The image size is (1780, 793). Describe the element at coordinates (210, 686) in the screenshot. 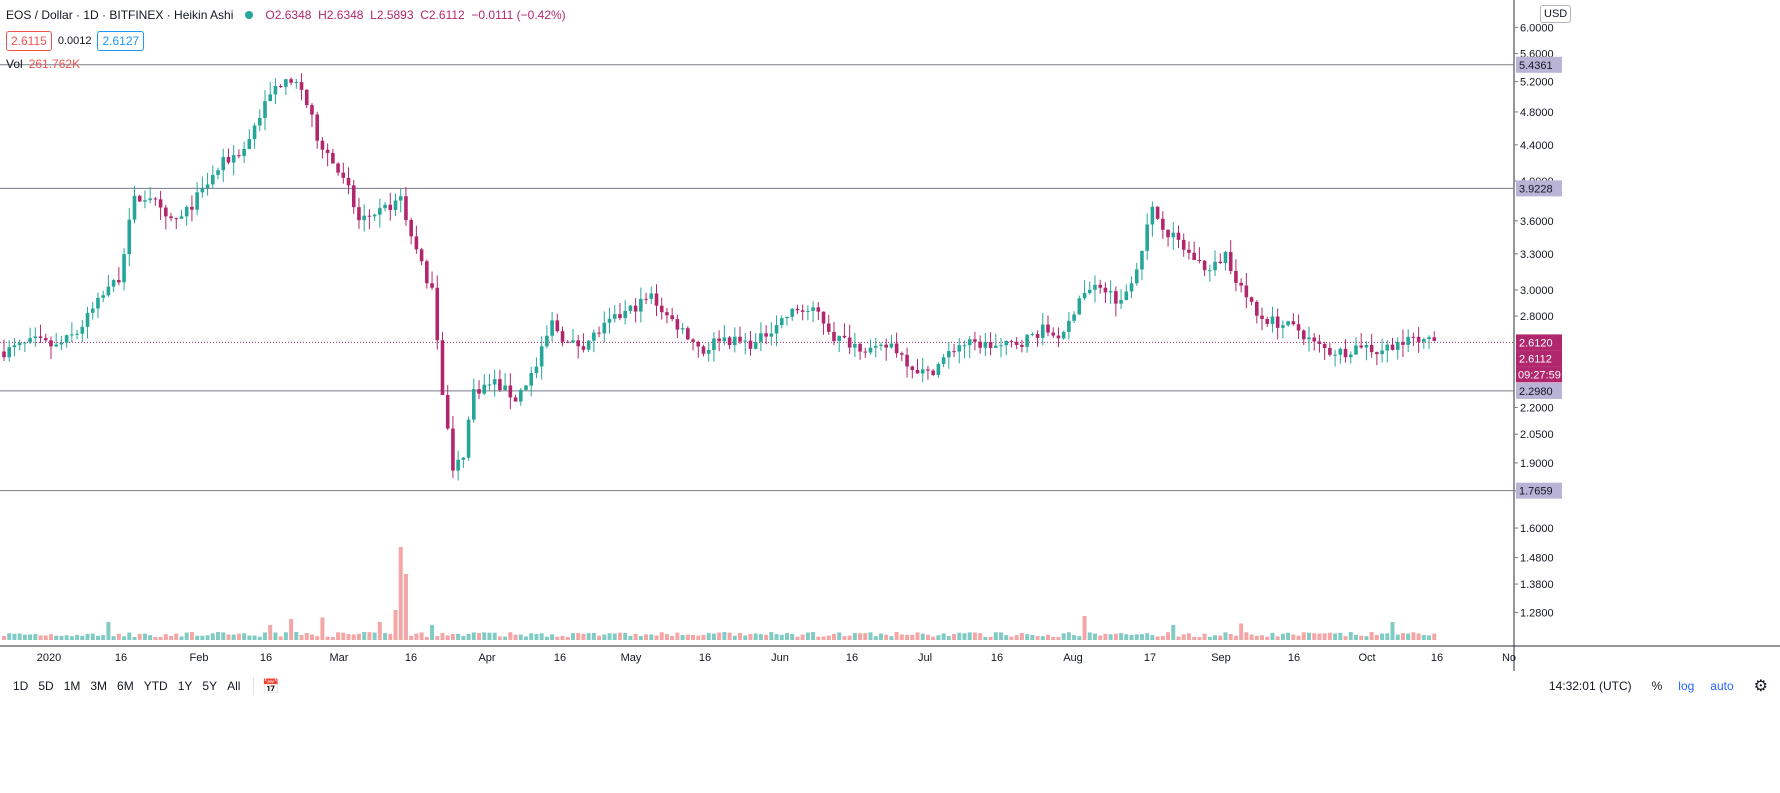

I see `range-5y: 5Y` at that location.